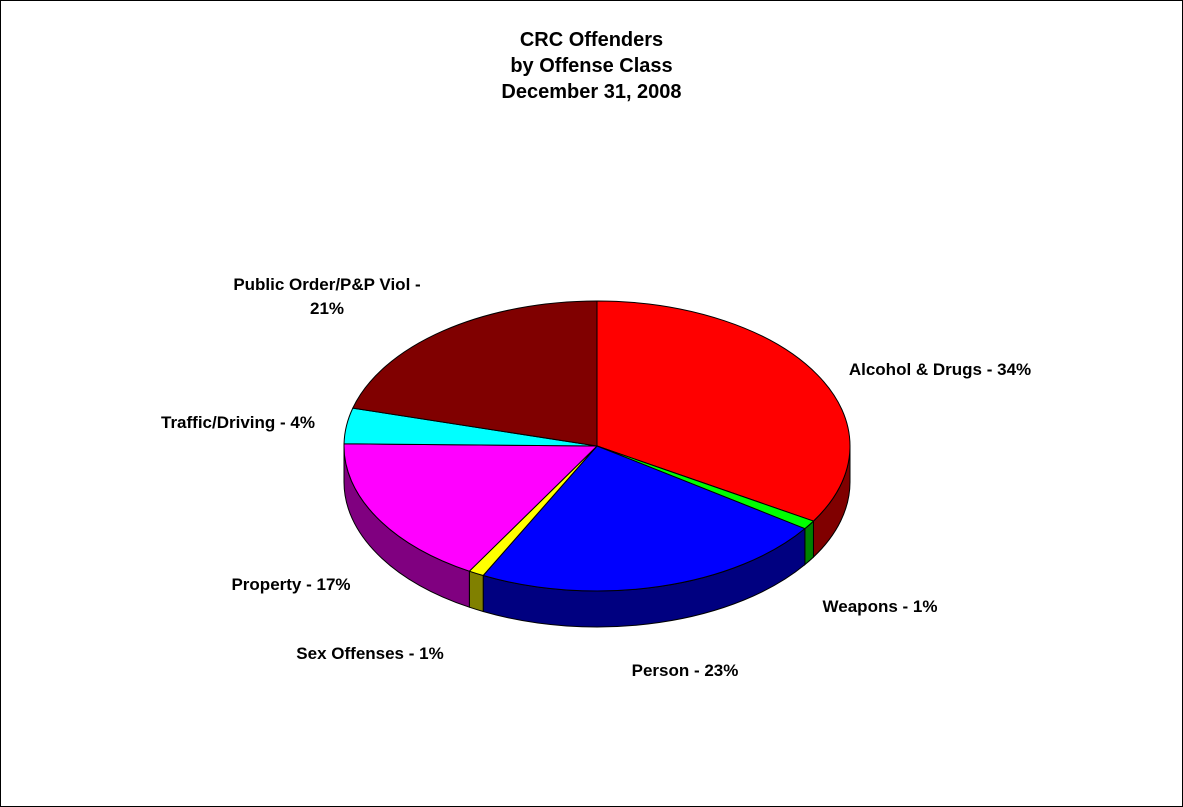  I want to click on chart-title-line-2: by Offense Class, so click(591, 66).